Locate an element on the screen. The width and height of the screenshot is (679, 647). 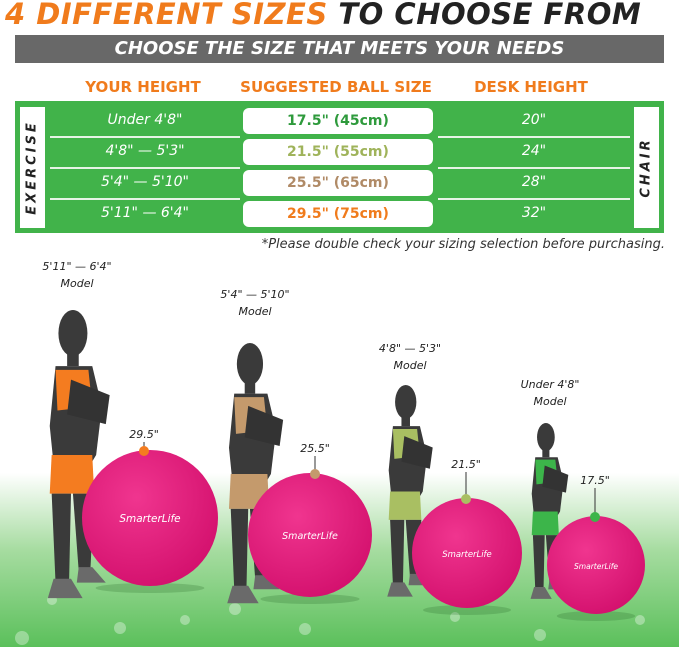
ball-size-cell: 25.5" (65cm) is located at coordinates (338, 183).